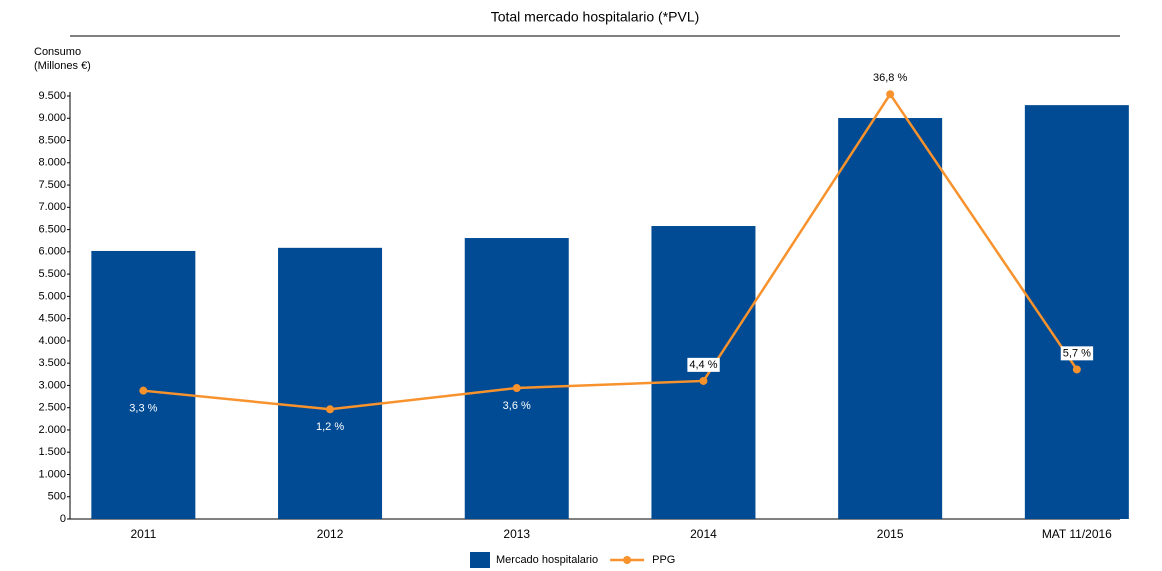 The image size is (1162, 571). What do you see at coordinates (52, 96) in the screenshot?
I see `y-tick-label: 9.500` at bounding box center [52, 96].